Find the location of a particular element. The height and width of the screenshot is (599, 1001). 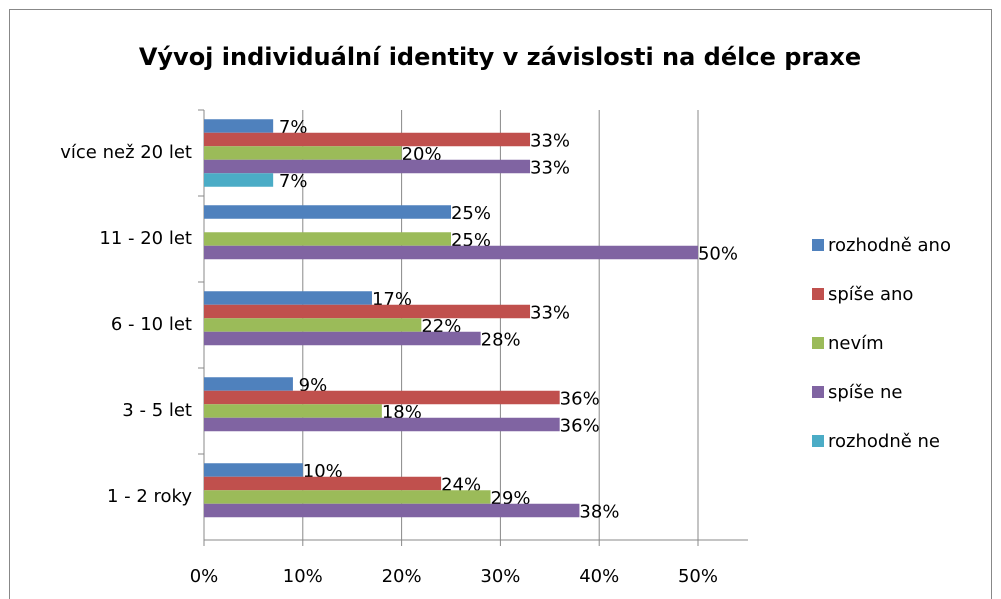

y-tick-label: 11 - 20 let is located at coordinates (145, 238).